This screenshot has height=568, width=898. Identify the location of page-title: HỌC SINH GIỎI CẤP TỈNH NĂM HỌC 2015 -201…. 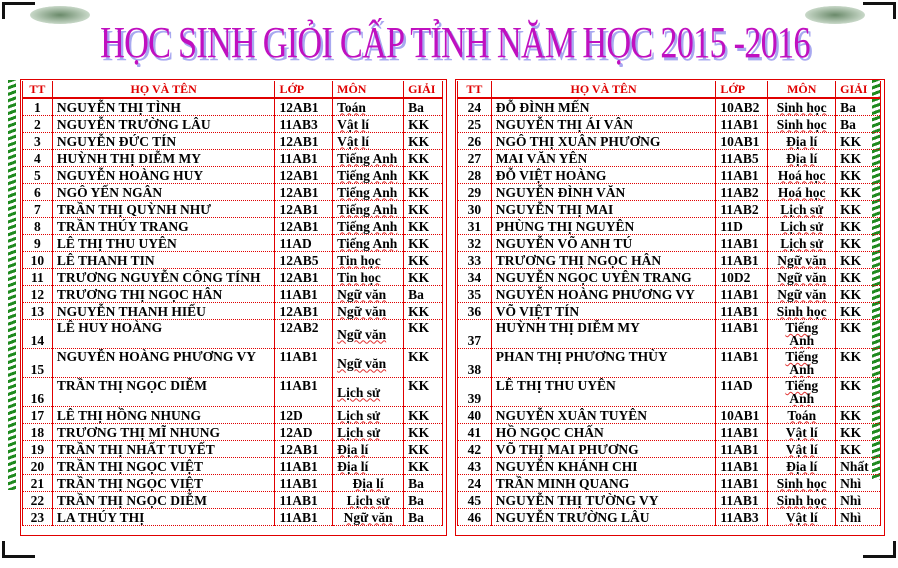
(449, 43).